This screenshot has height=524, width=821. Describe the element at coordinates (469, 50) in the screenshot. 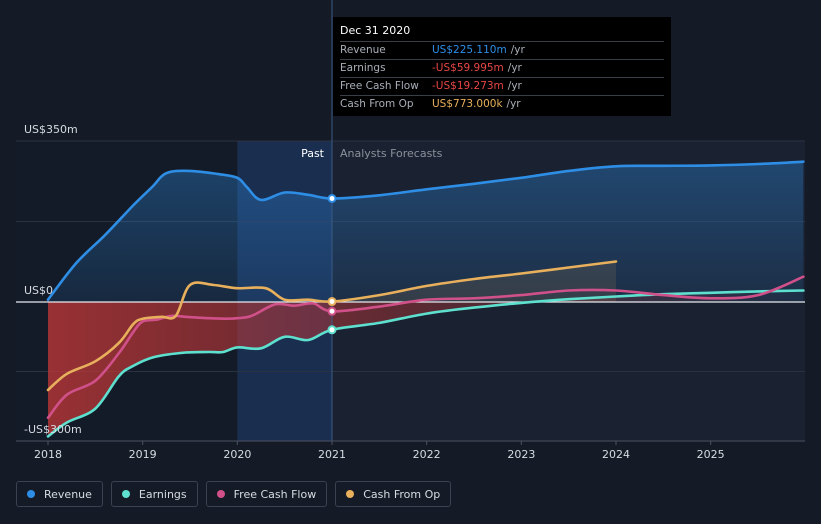

I see `tooltip-value: US$225.110m` at that location.